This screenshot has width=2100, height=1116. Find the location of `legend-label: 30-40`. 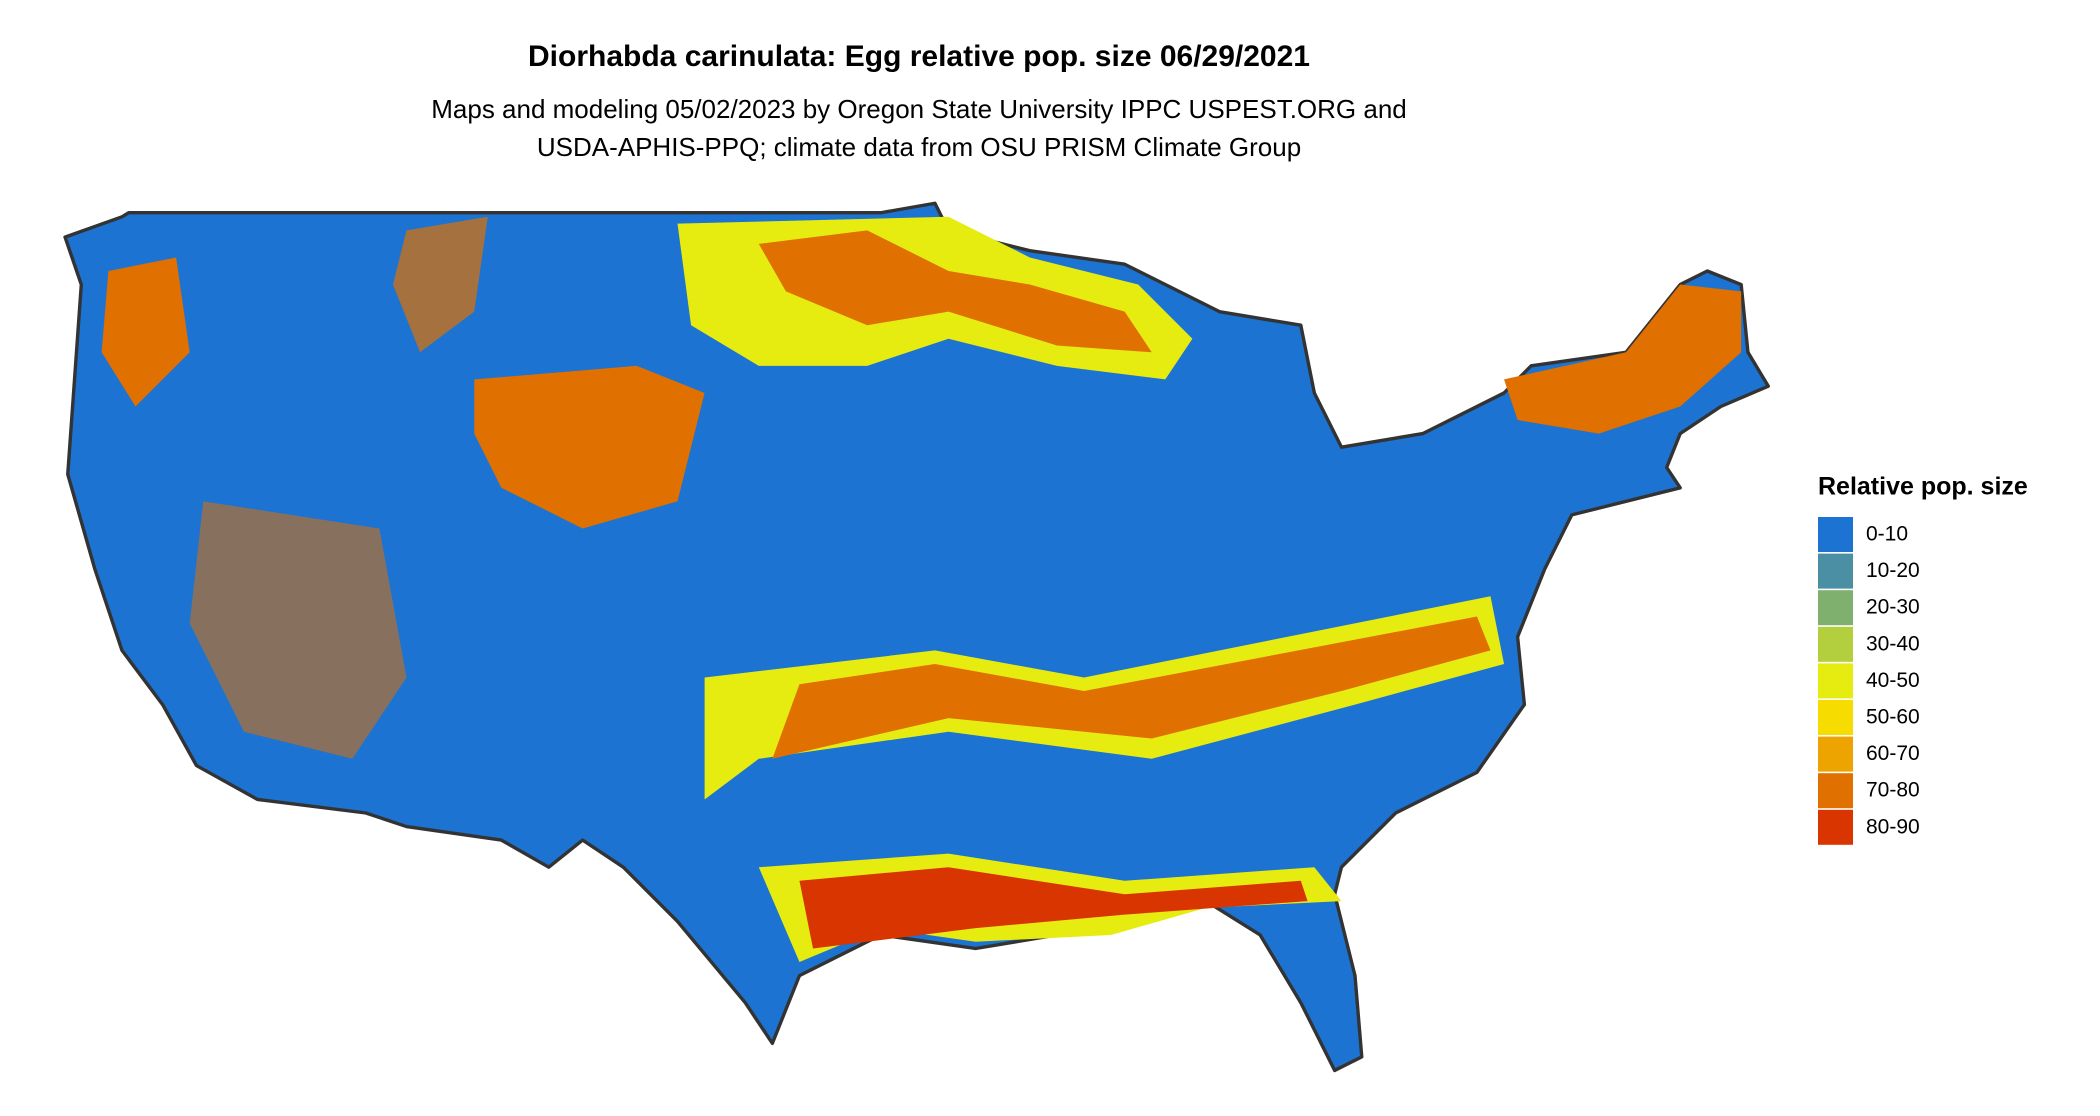

legend-label: 30-40 is located at coordinates (1893, 643).